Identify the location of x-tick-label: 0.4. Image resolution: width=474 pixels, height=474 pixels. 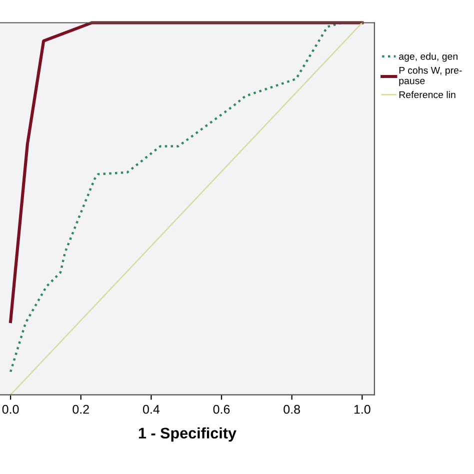
(151, 409).